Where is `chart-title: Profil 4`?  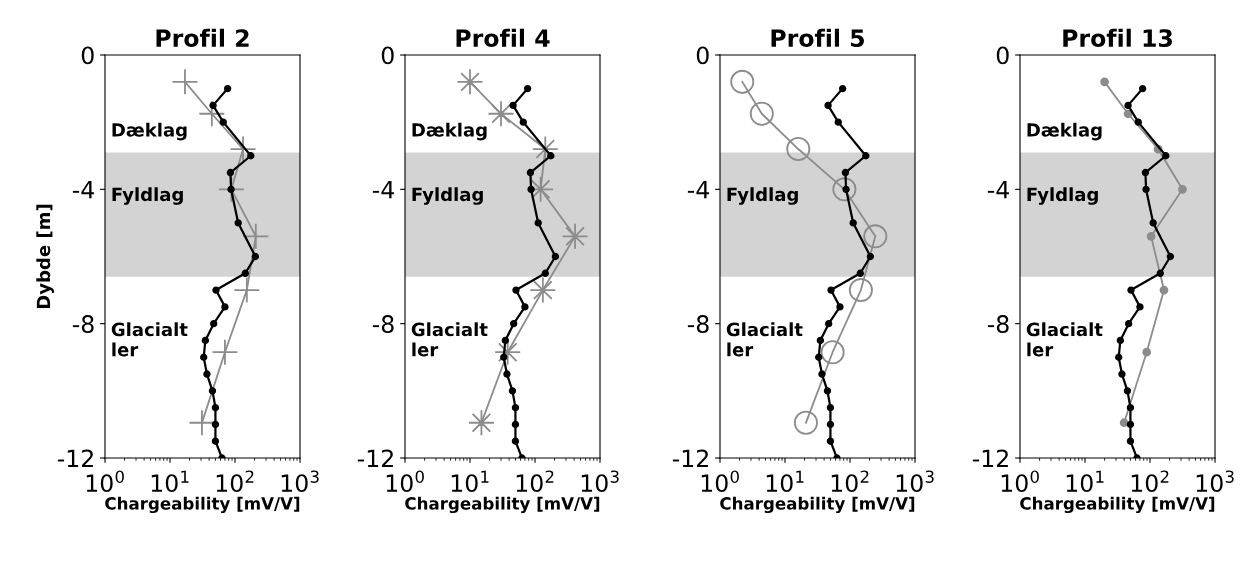
chart-title: Profil 4 is located at coordinates (503, 37).